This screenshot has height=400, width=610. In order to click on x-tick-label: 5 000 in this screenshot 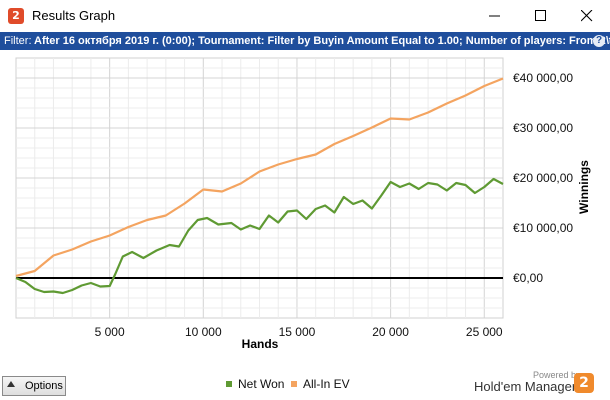, I will do `click(110, 332)`.